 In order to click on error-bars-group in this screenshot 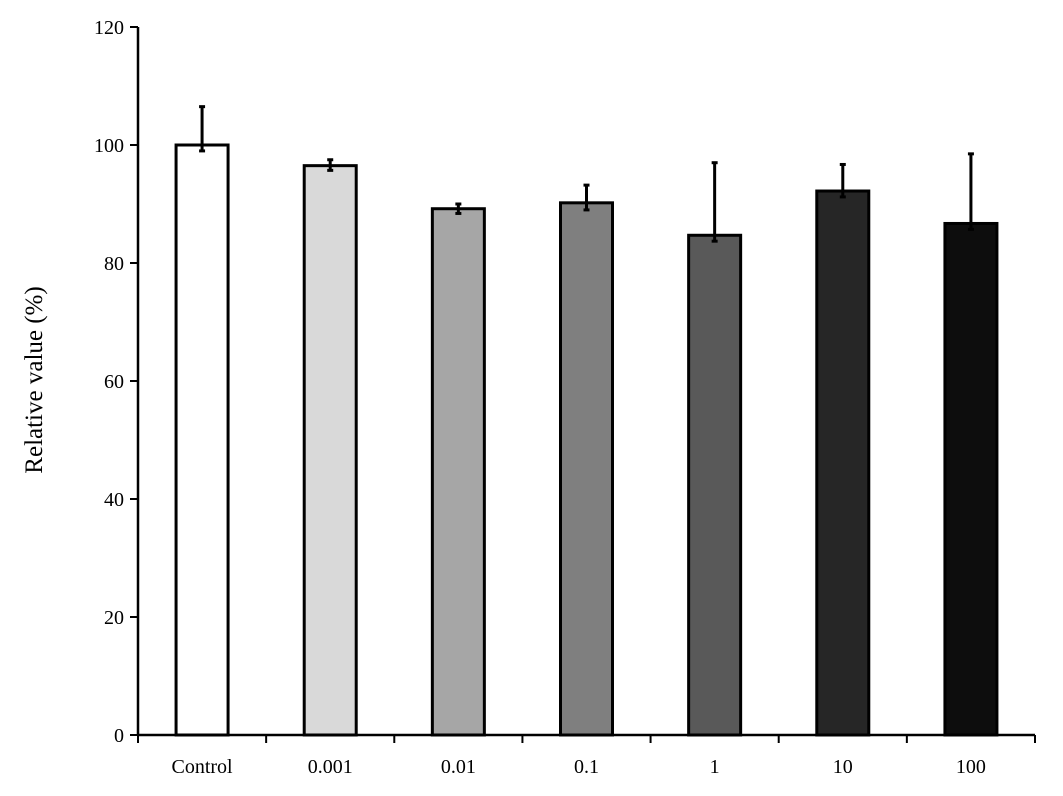, I will do `click(586, 174)`.